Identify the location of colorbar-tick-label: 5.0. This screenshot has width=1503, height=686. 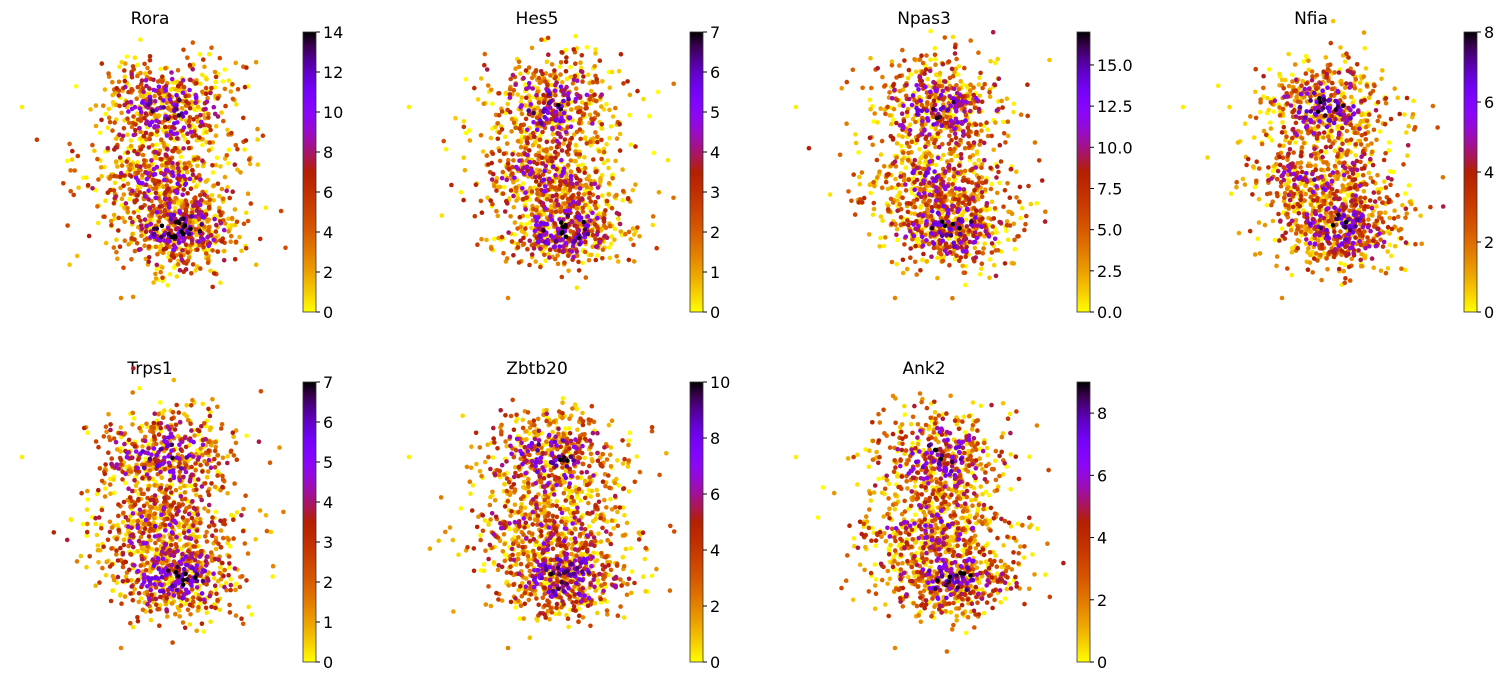
(1109, 230).